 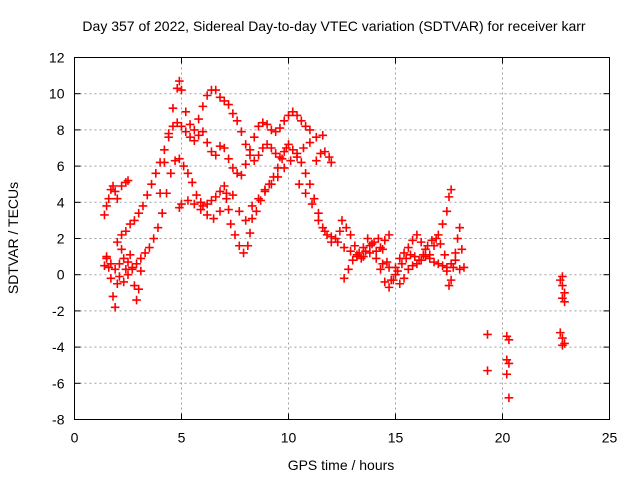 What do you see at coordinates (57, 94) in the screenshot?
I see `y-tick-label: 10` at bounding box center [57, 94].